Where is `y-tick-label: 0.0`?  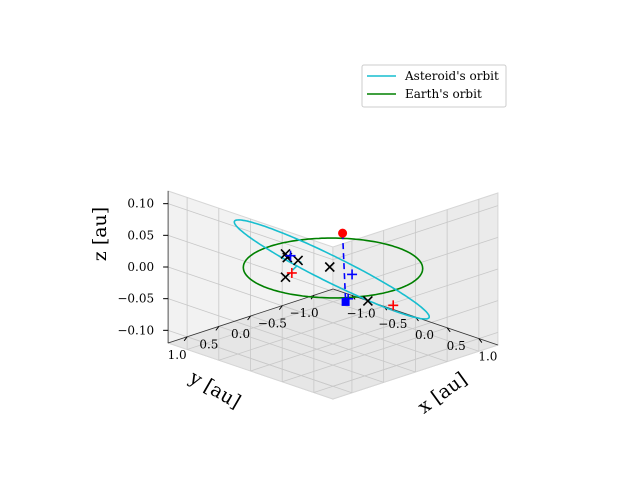 y-tick-label: 0.0 is located at coordinates (240, 334).